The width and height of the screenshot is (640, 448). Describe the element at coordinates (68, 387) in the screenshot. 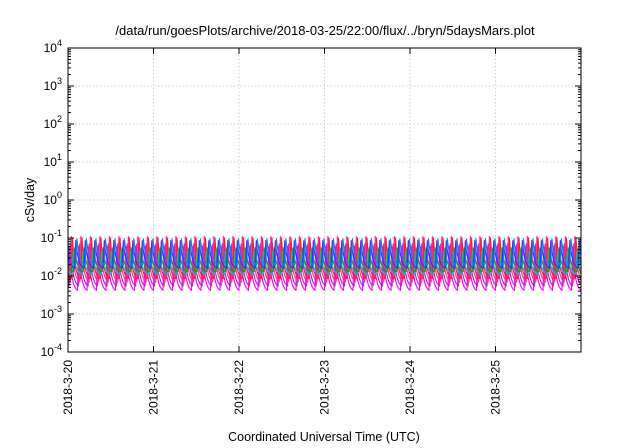

I see `x-tick-label: 2018-3-20` at that location.